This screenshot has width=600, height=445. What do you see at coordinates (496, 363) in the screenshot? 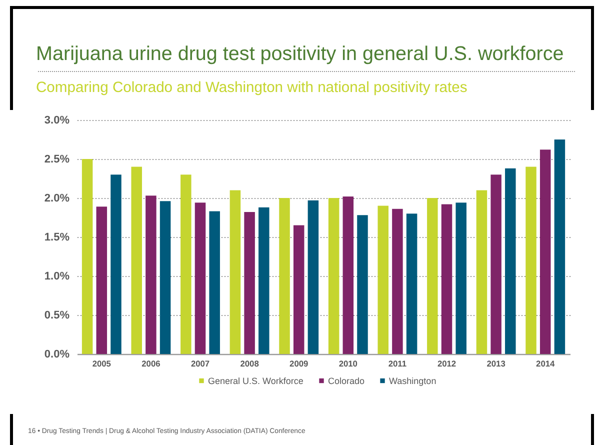
I see `x-tick-label: 2013` at bounding box center [496, 363].